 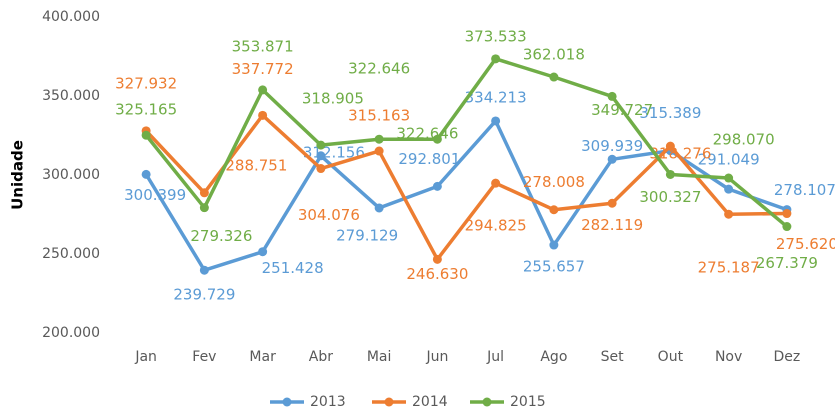 I want to click on data-label: 325.165, so click(x=146, y=110).